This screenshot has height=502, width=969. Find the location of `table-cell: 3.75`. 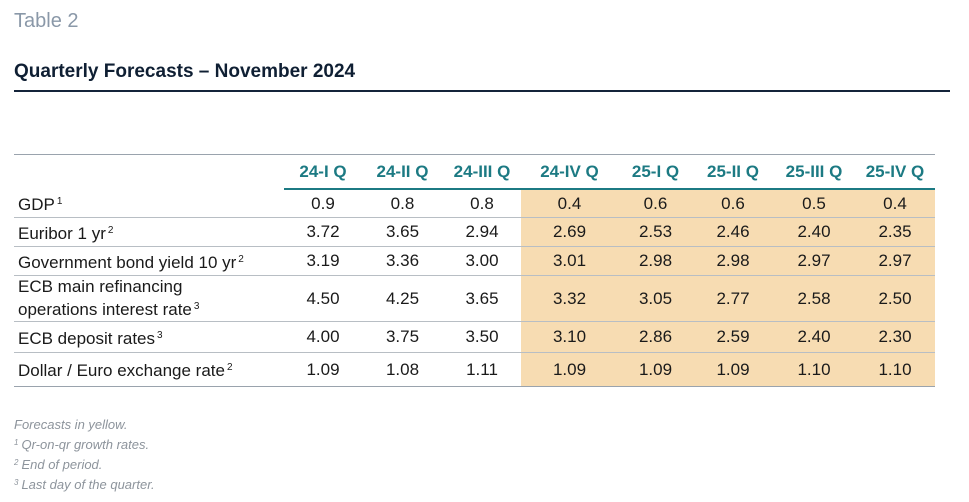

table-cell: 3.75 is located at coordinates (402, 337).